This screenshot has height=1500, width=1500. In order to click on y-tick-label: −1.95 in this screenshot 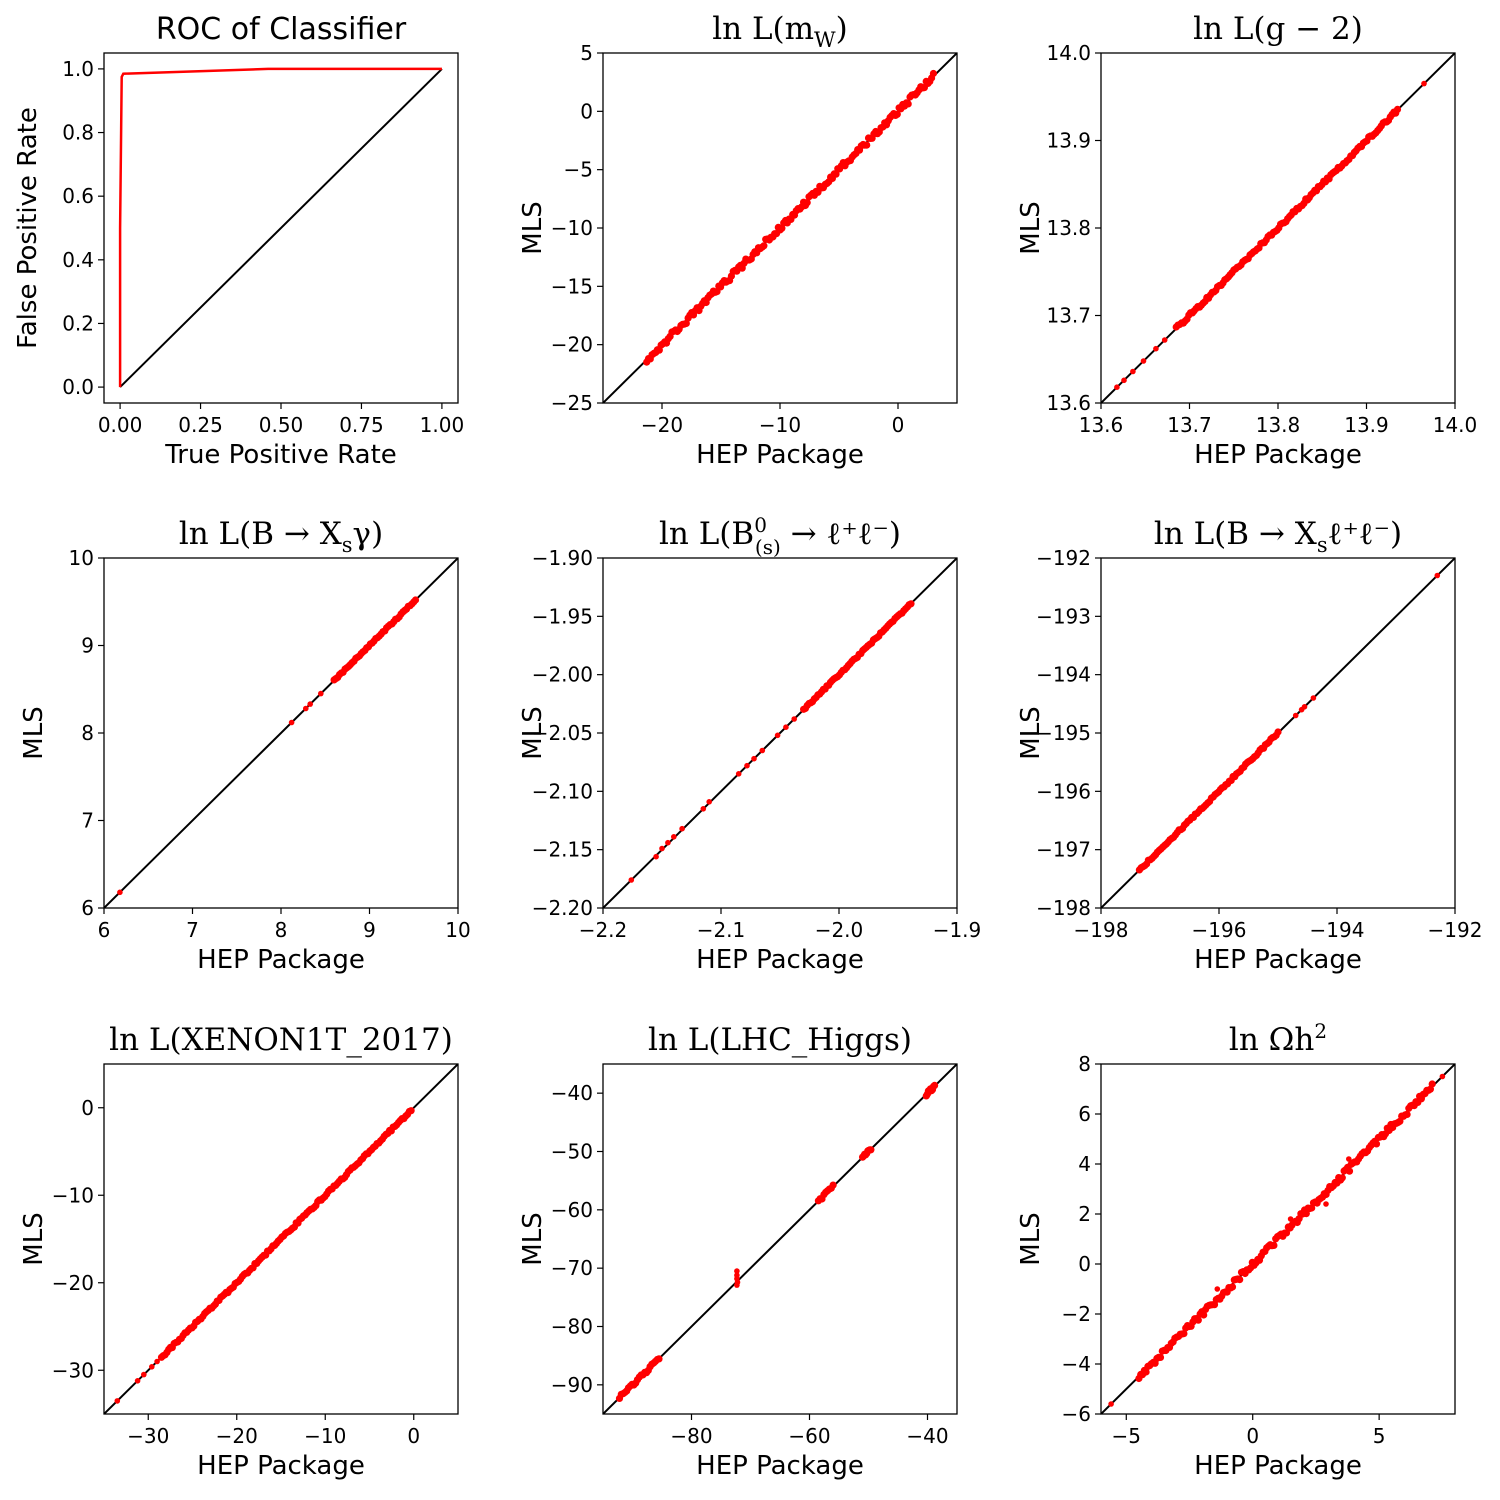, I will do `click(562, 616)`.